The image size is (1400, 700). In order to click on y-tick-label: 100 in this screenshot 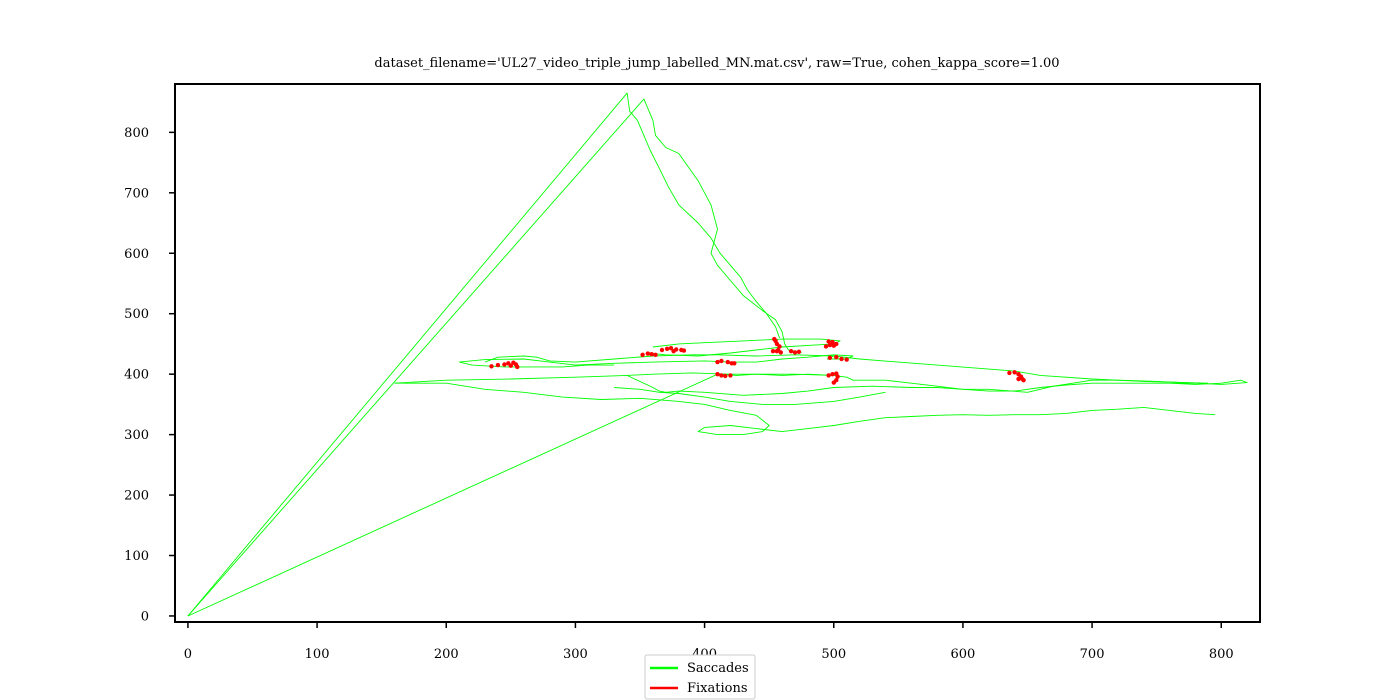, I will do `click(136, 556)`.